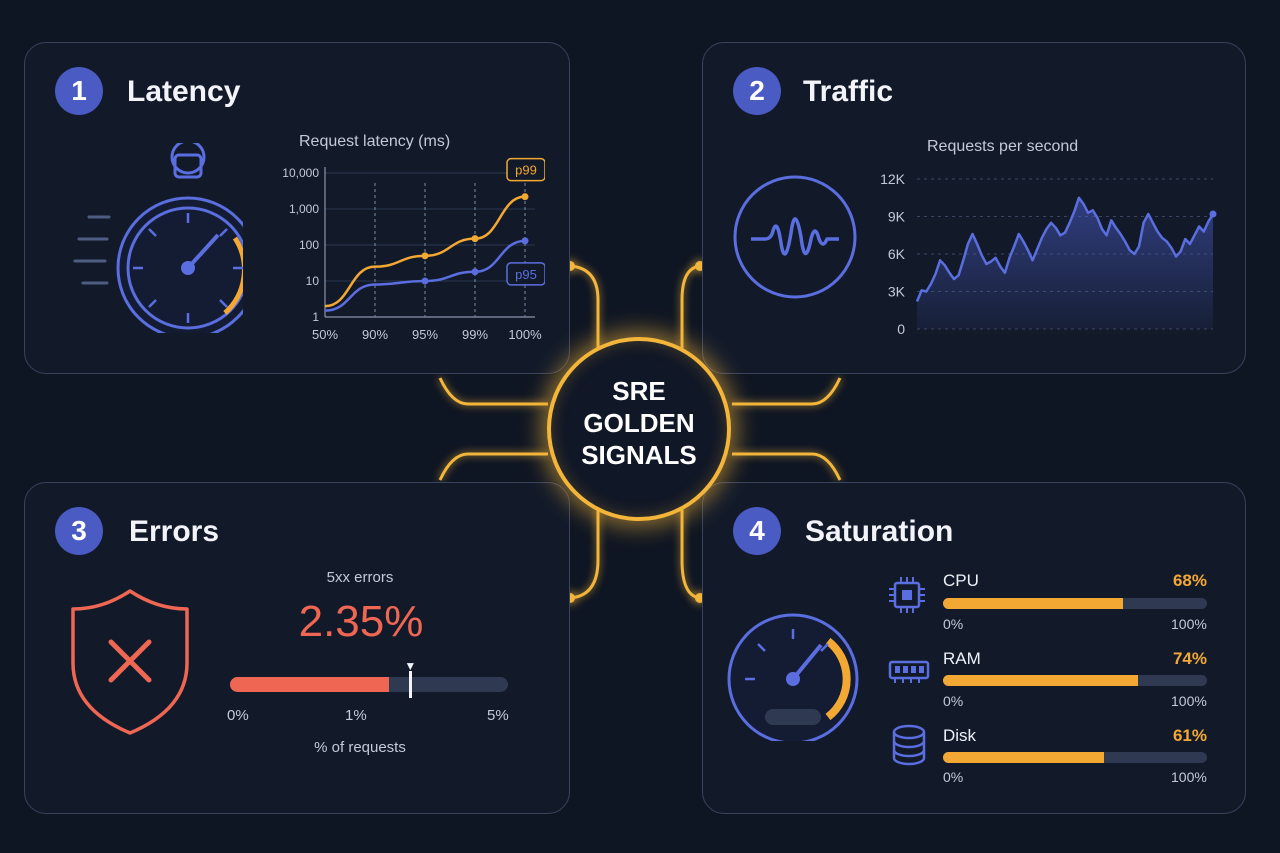 The height and width of the screenshot is (853, 1280). Describe the element at coordinates (960, 735) in the screenshot. I see `disk-label: Disk` at that location.